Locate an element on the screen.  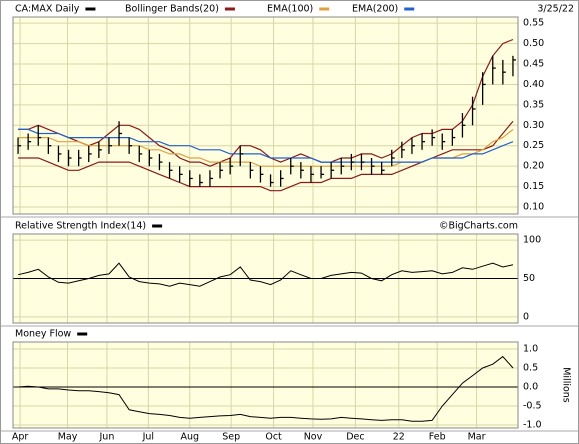
y-tick-label: 0.55 is located at coordinates (533, 23).